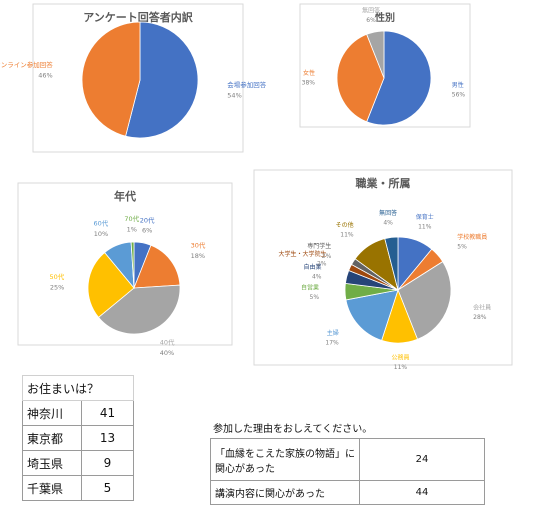  Describe the element at coordinates (107, 438) in the screenshot. I see `count: 13` at that location.